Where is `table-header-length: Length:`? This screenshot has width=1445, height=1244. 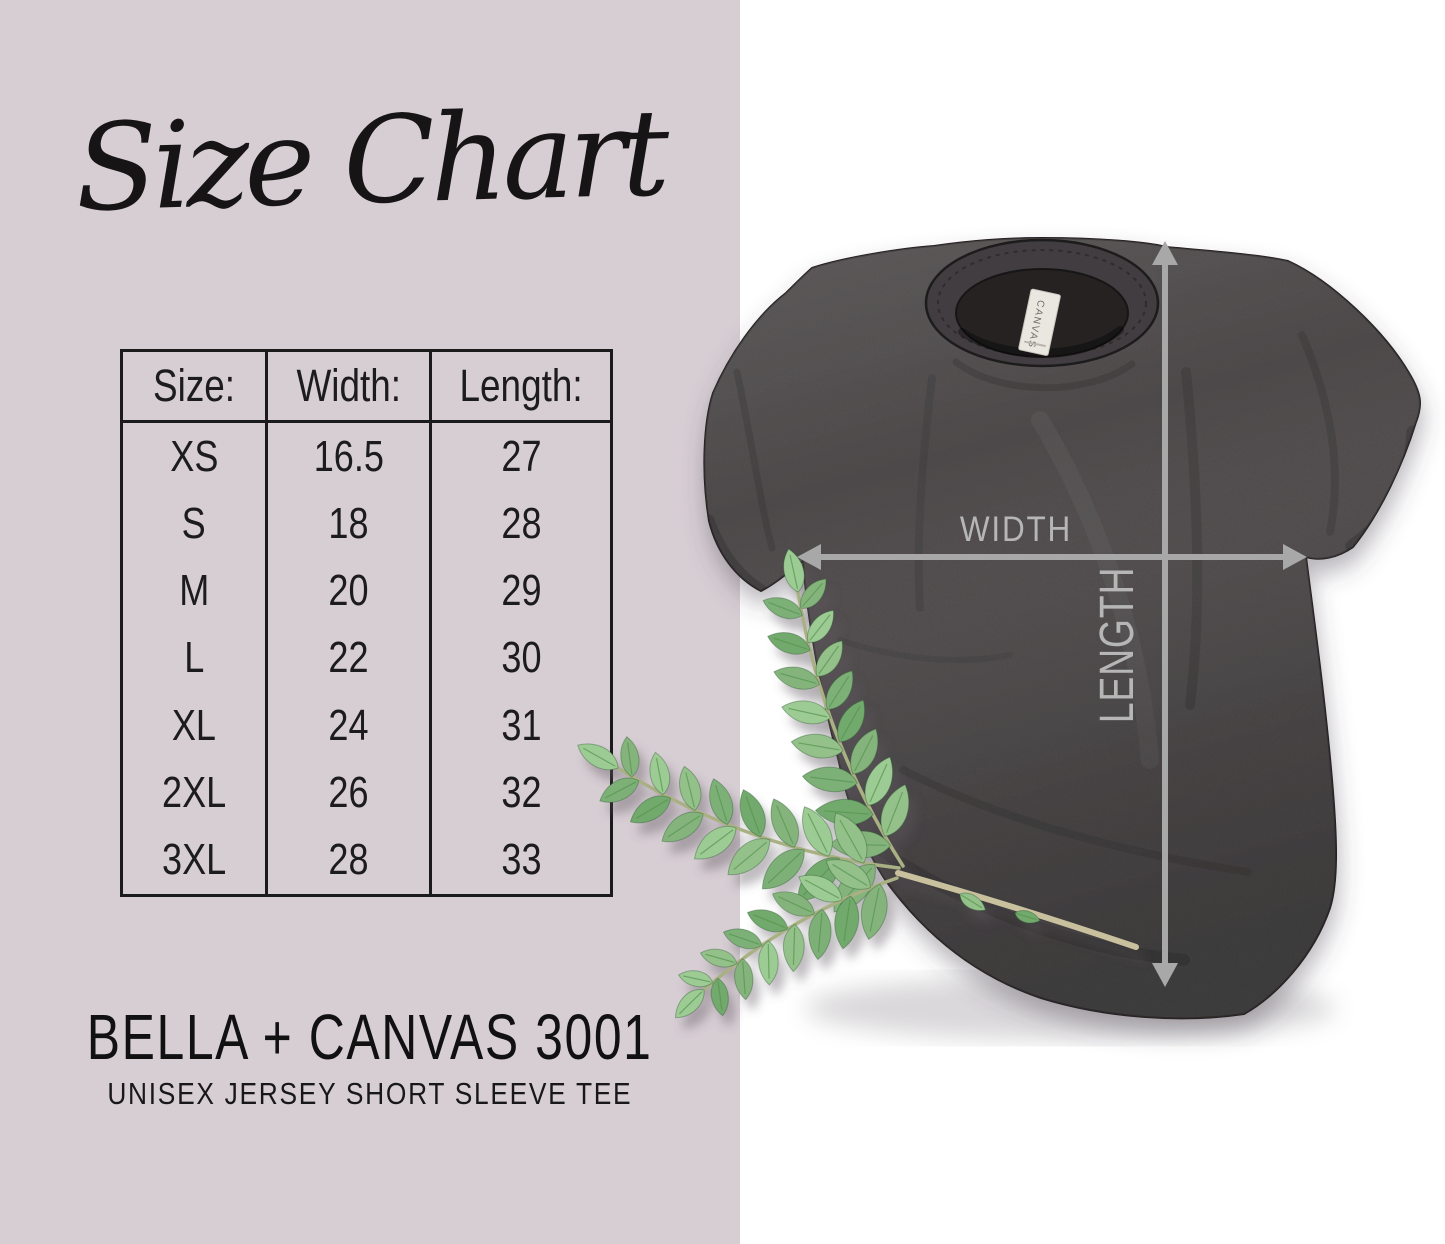
table-header-length: Length: is located at coordinates (521, 387).